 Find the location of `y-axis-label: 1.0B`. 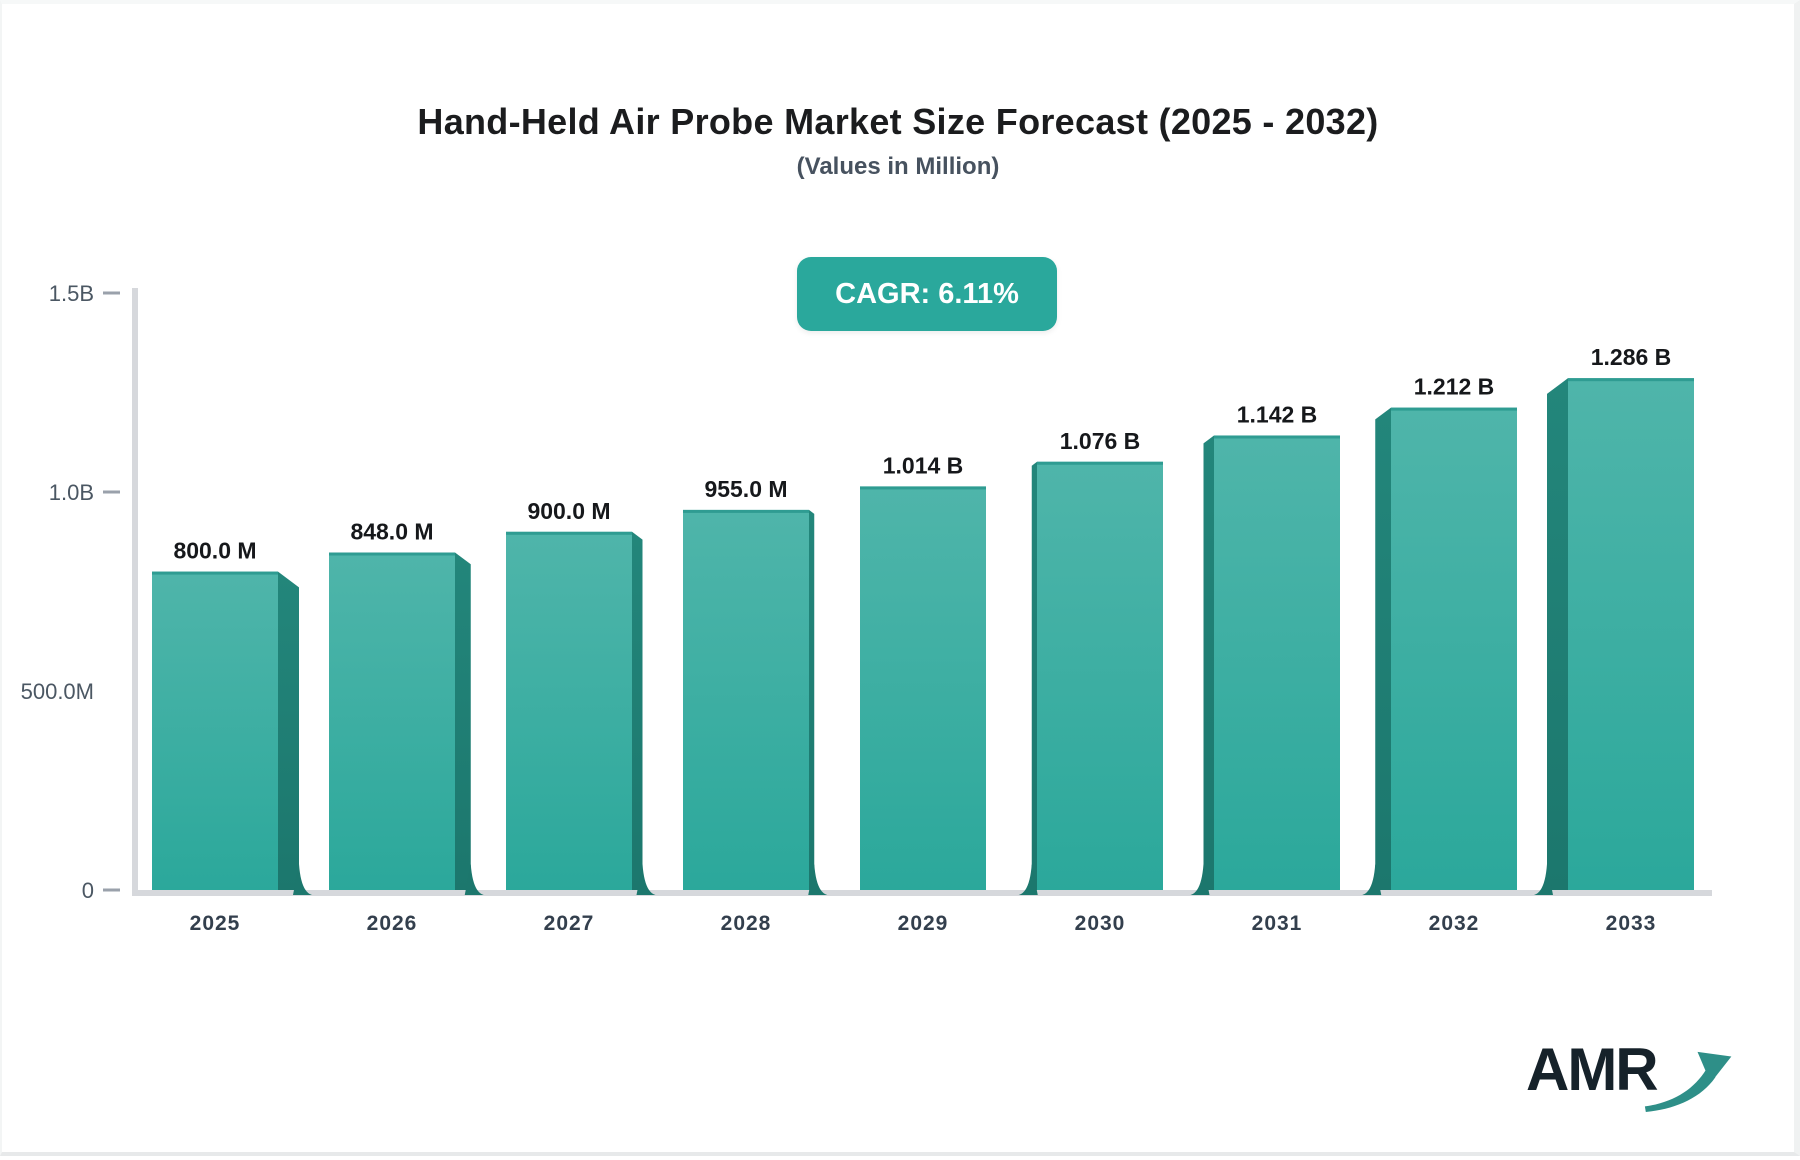

y-axis-label: 1.0B is located at coordinates (71, 492).